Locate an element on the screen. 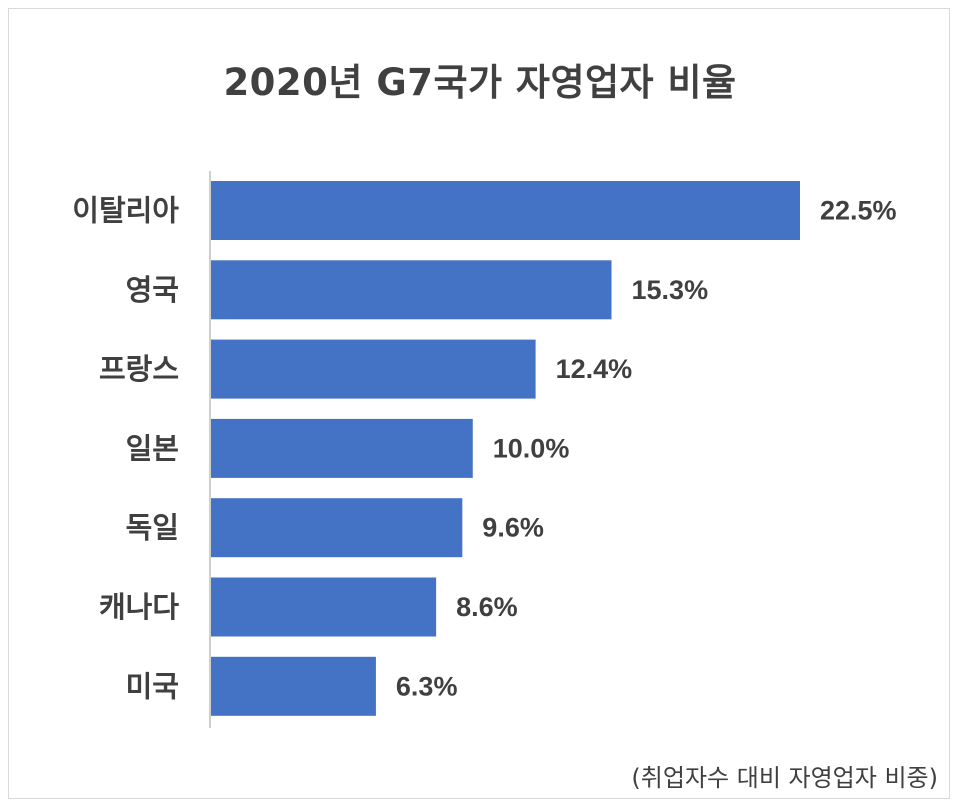 This screenshot has width=960, height=809. data-label-4: 9.6% is located at coordinates (513, 528).